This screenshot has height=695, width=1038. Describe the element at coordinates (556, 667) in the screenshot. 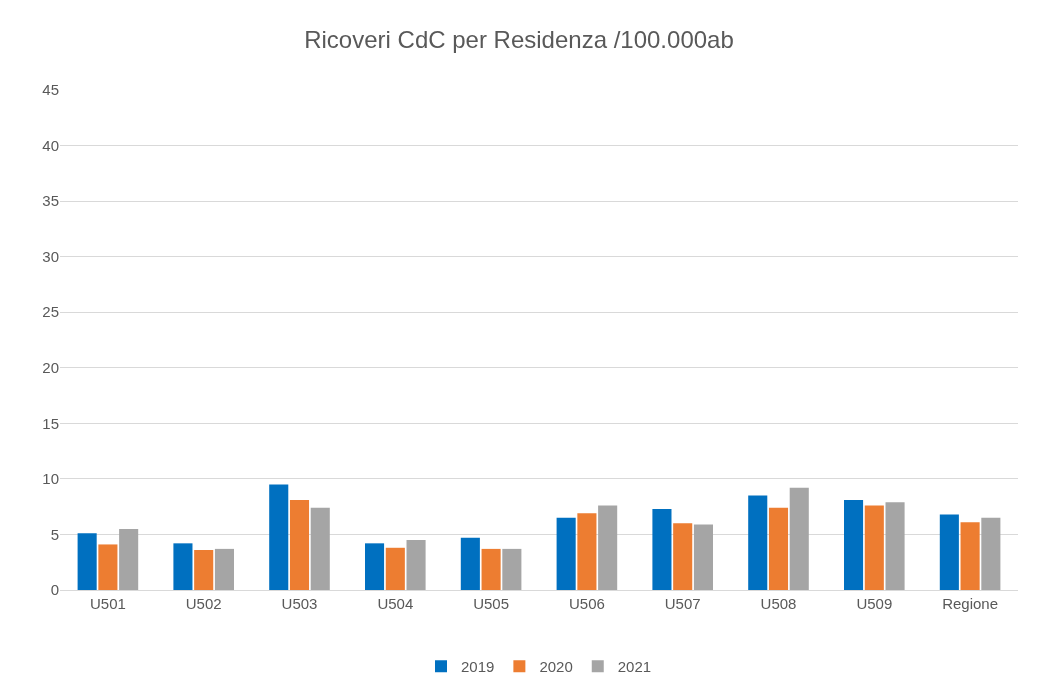

I see `legend-label: 2020` at that location.